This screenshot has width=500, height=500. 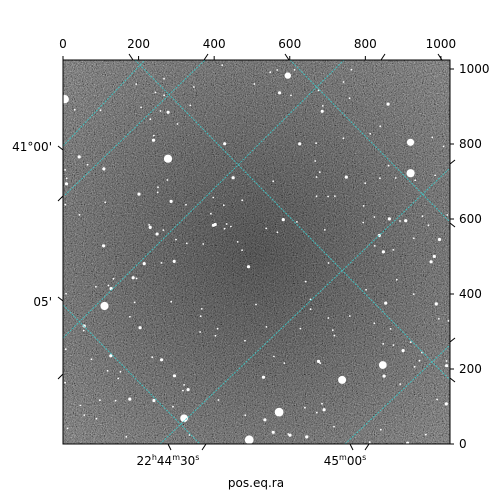 What do you see at coordinates (253, 455) in the screenshot?
I see `bottom-ra-axis: 22h44m30s 45m00s` at bounding box center [253, 455].